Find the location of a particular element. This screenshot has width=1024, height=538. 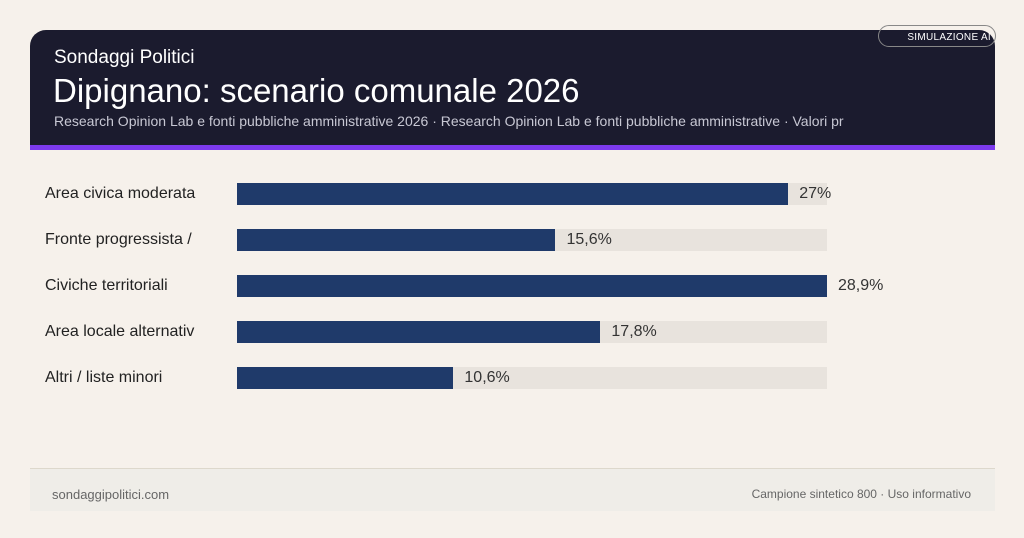

category-label: Civiche territoriali is located at coordinates (106, 285).